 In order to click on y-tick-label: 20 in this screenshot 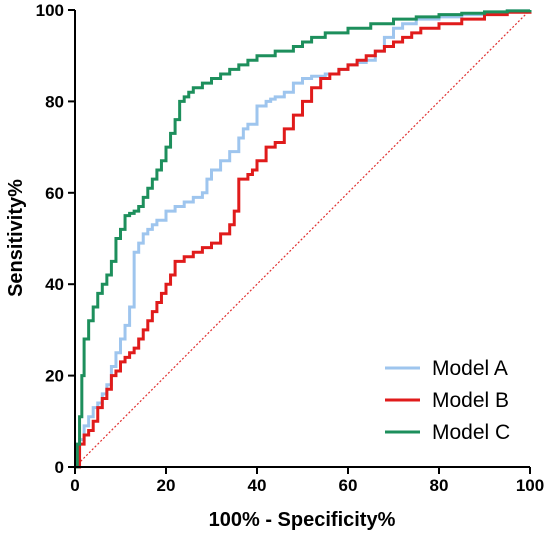, I will do `click(54, 376)`.